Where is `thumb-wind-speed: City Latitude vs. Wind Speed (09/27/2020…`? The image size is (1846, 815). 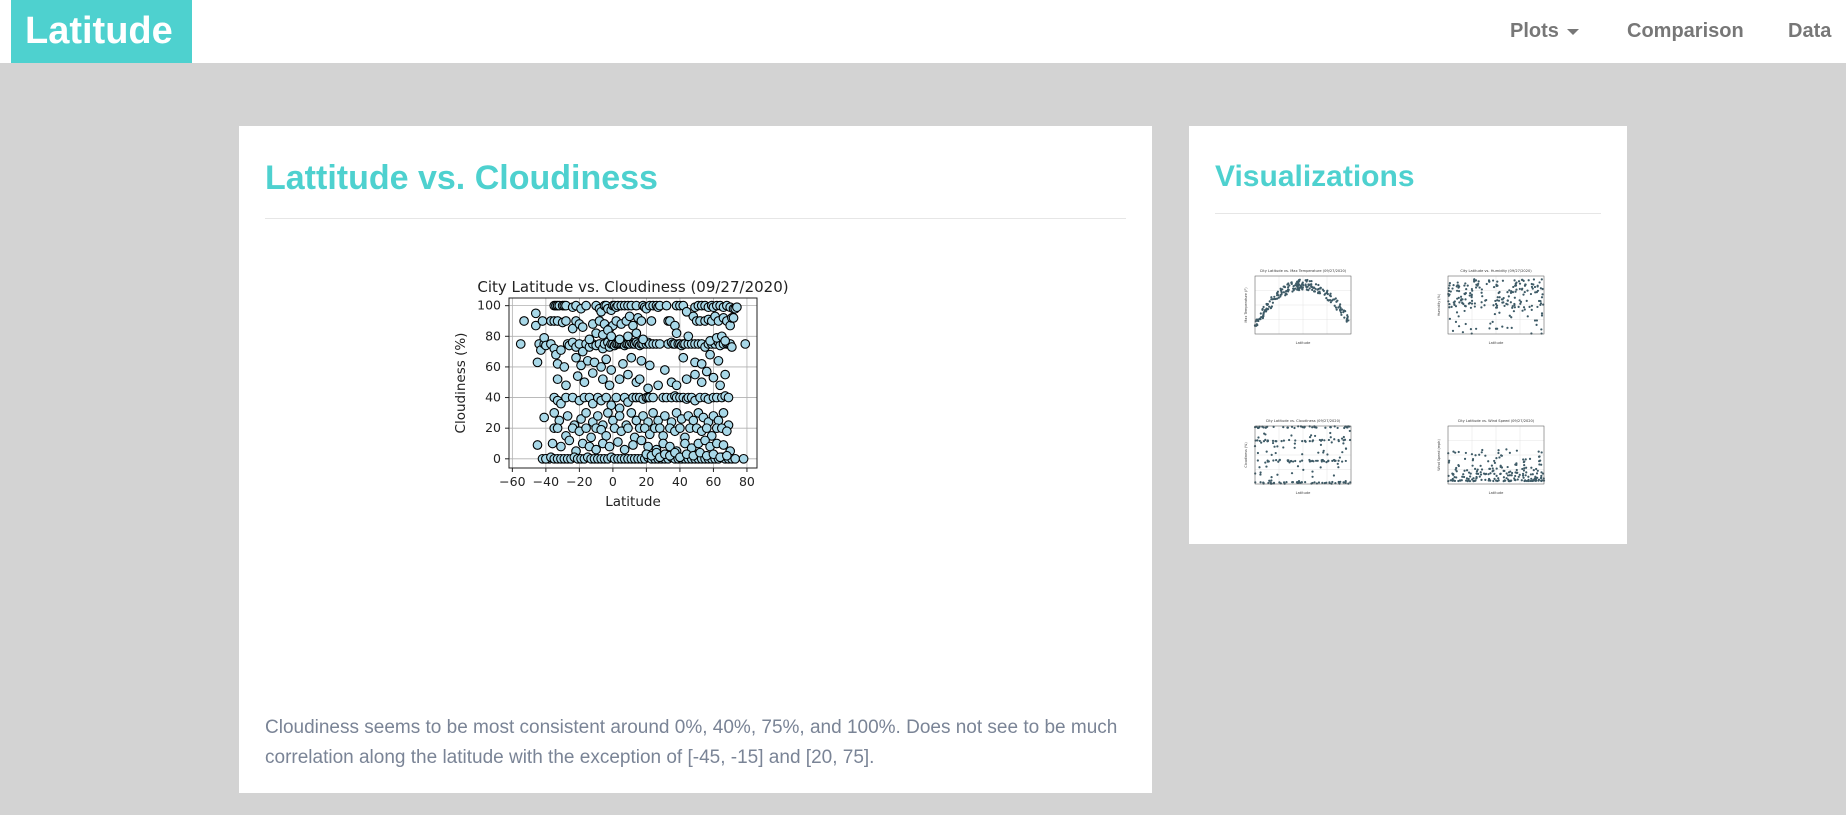 thumb-wind-speed: City Latitude vs. Wind Speed (09/27/2020… is located at coordinates (1495, 458).